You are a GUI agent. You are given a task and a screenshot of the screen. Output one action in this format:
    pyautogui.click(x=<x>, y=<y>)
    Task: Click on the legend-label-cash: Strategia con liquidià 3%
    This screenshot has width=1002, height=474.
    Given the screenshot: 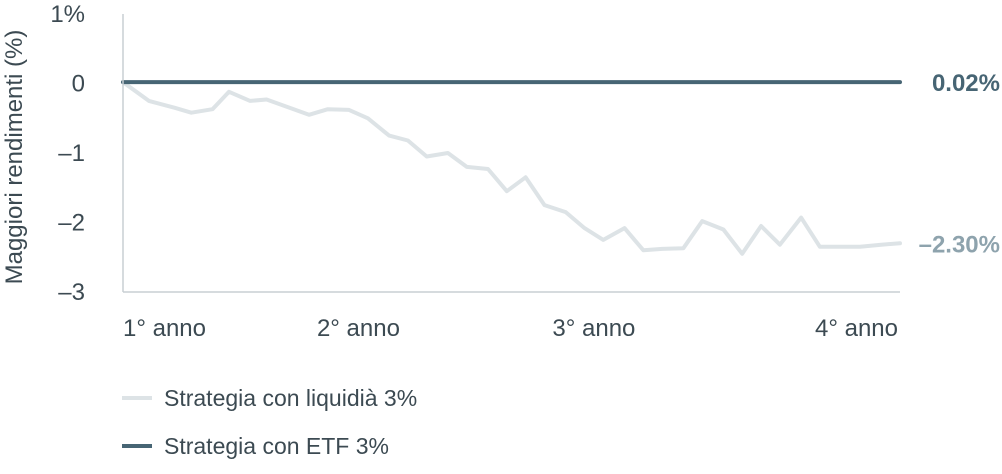 What is the action you would take?
    pyautogui.click(x=291, y=397)
    